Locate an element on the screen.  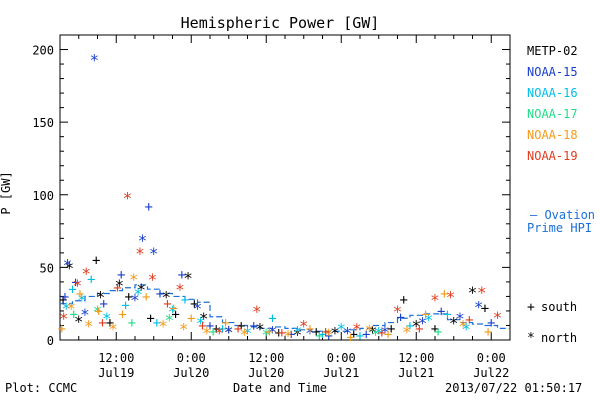
x-tick-sublabel: Jul19 is located at coordinates (116, 373).